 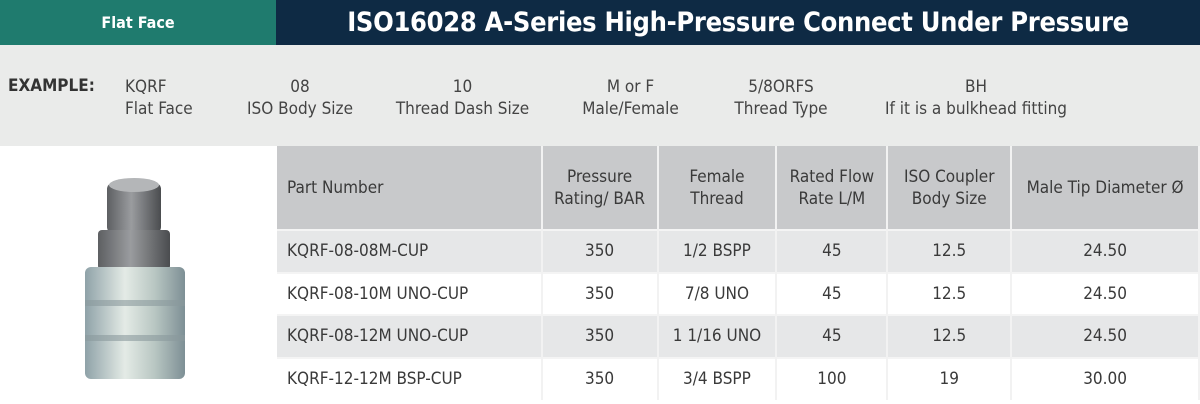 I want to click on example-part: 5/8ORFS Thread Type, so click(x=781, y=98).